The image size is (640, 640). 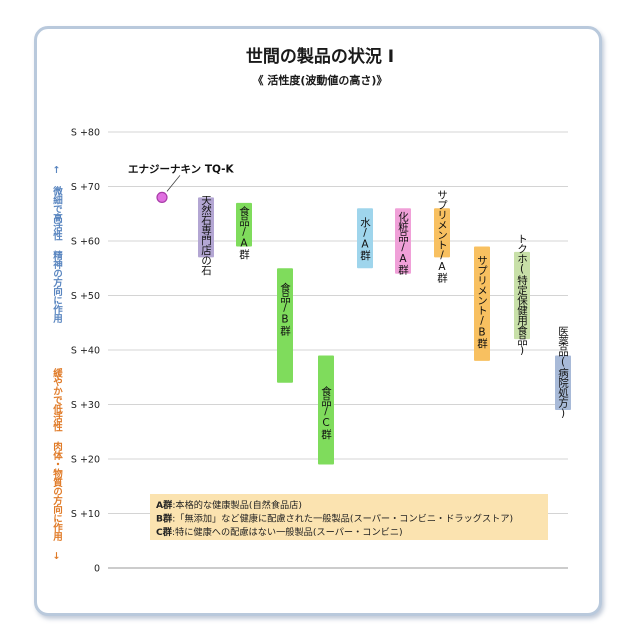 What do you see at coordinates (85, 514) in the screenshot?
I see `y-tick-label: S +10` at bounding box center [85, 514].